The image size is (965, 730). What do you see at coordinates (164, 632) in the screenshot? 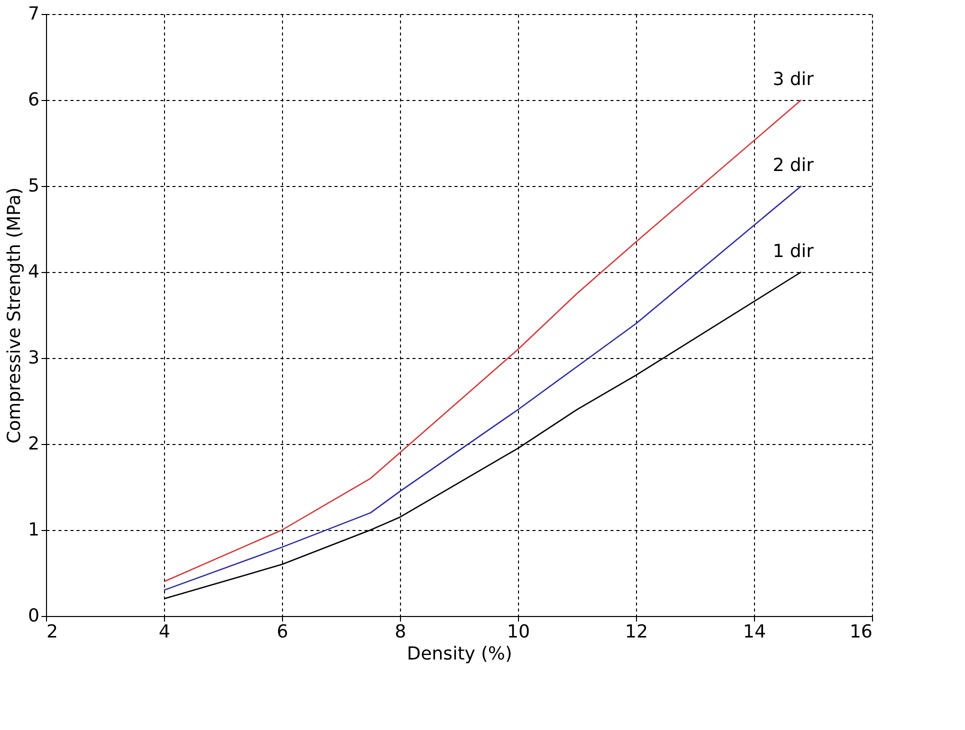
I see `x-tick-label: 4` at bounding box center [164, 632].